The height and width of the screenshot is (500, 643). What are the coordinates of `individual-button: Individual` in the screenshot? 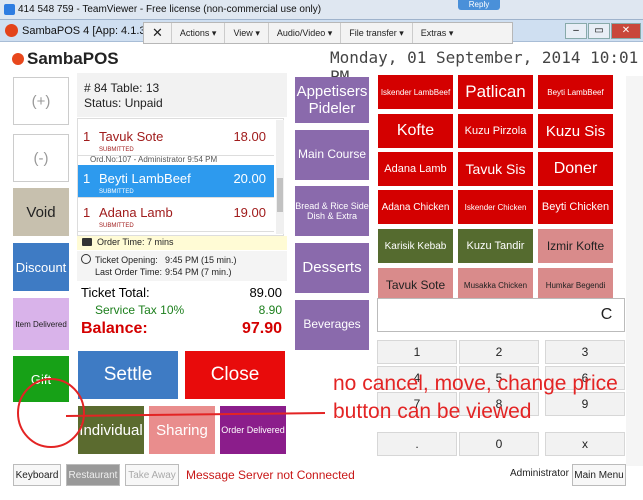 It's located at (111, 430).